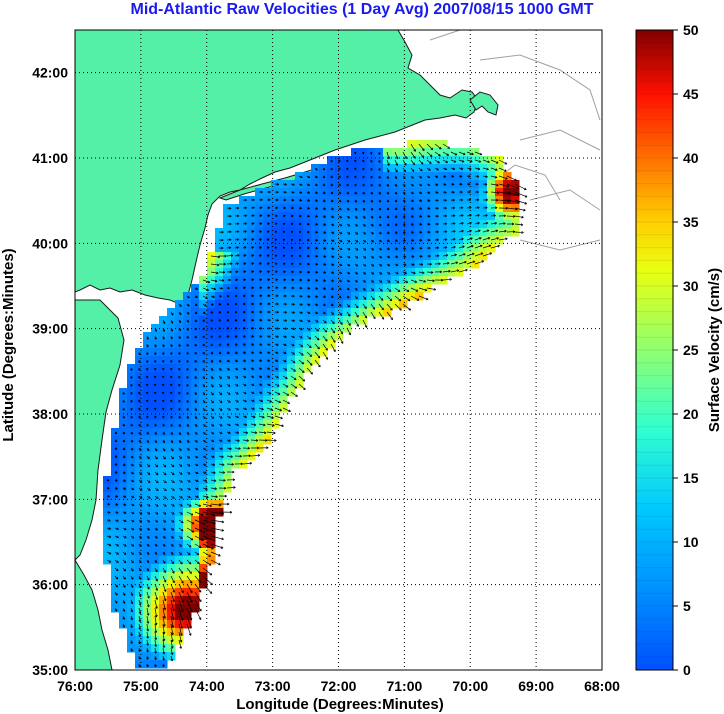 The width and height of the screenshot is (724, 714). What do you see at coordinates (470, 686) in the screenshot?
I see `x-tick-label: 70:00` at bounding box center [470, 686].